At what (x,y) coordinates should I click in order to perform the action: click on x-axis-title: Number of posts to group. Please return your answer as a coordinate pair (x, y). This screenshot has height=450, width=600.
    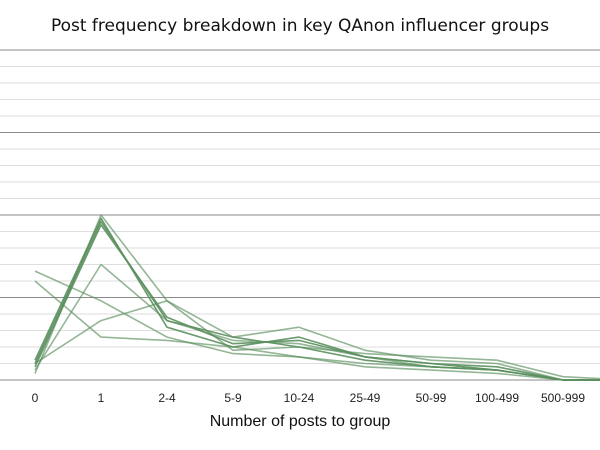
    Looking at the image, I should click on (300, 421).